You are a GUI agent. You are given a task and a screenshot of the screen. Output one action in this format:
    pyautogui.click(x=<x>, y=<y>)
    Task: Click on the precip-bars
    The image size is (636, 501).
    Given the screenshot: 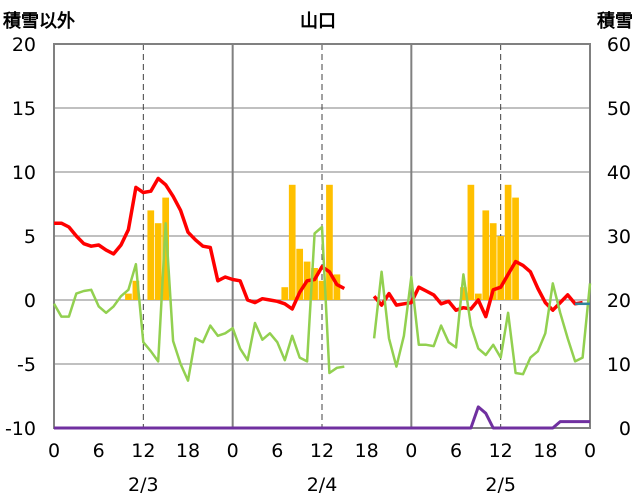 What is the action you would take?
    pyautogui.click(x=322, y=242)
    